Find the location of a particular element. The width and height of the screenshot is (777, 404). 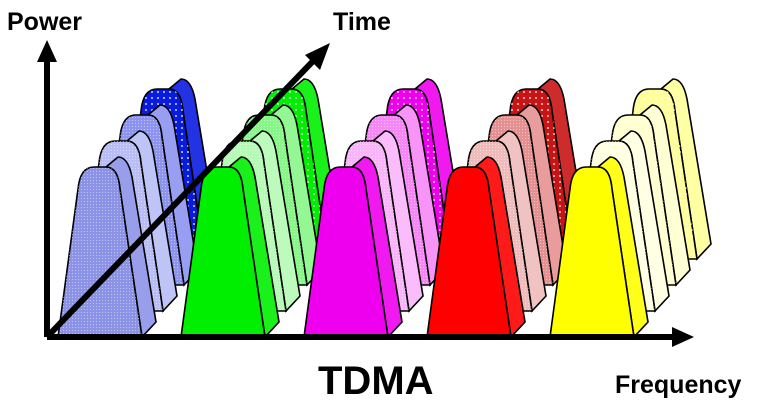

diagram-title: TDMA is located at coordinates (376, 381).